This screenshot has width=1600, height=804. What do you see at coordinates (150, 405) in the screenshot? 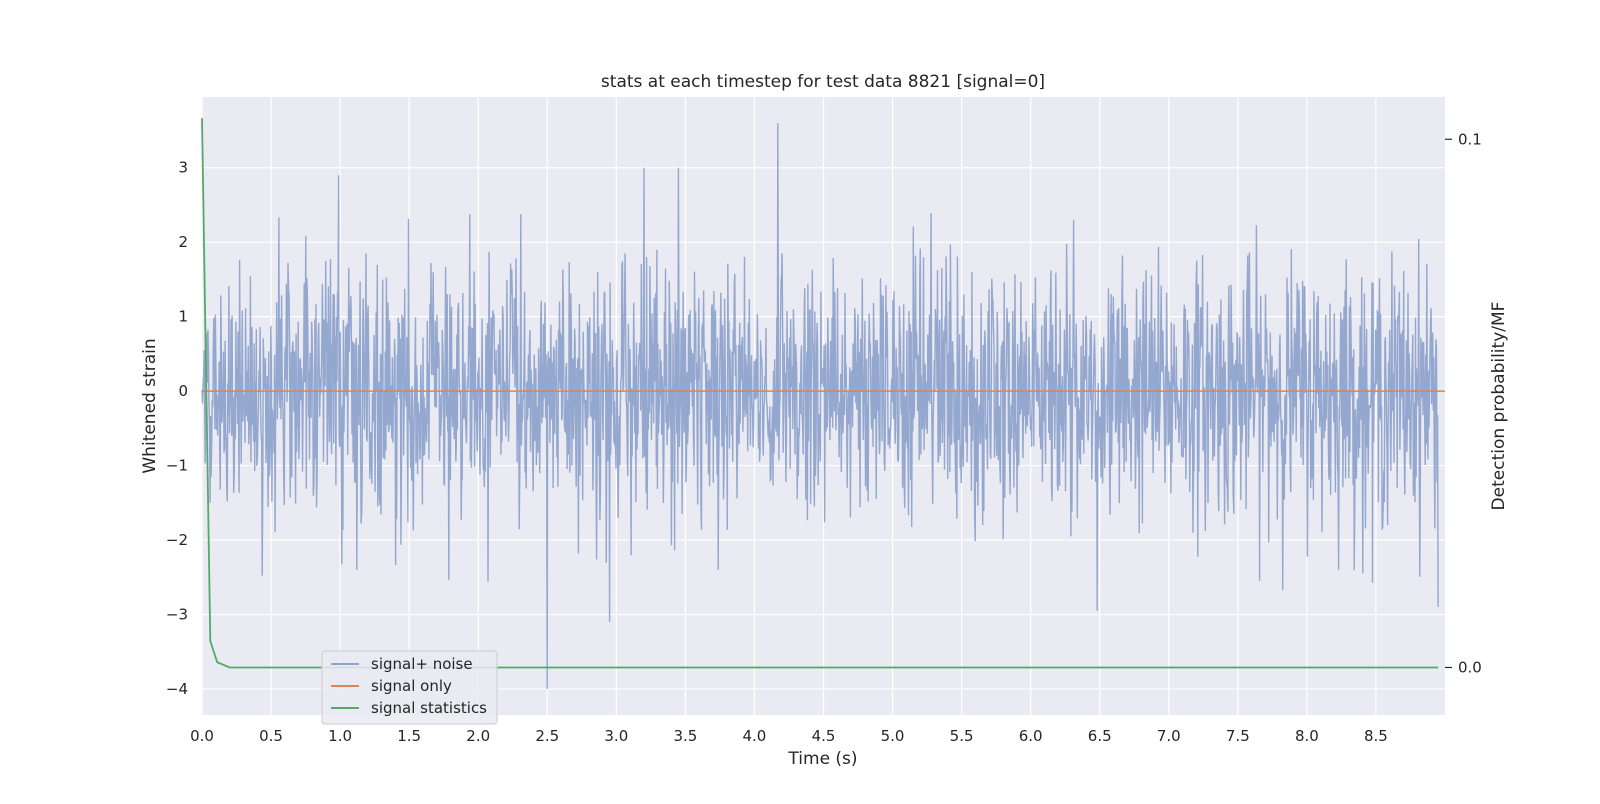
I see `y-axis-label: Whitened strain` at bounding box center [150, 405].